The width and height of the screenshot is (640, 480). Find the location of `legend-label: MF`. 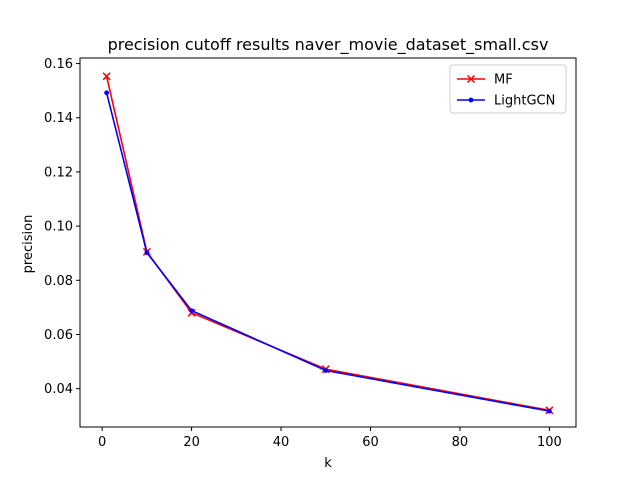

legend-label: MF is located at coordinates (503, 80).